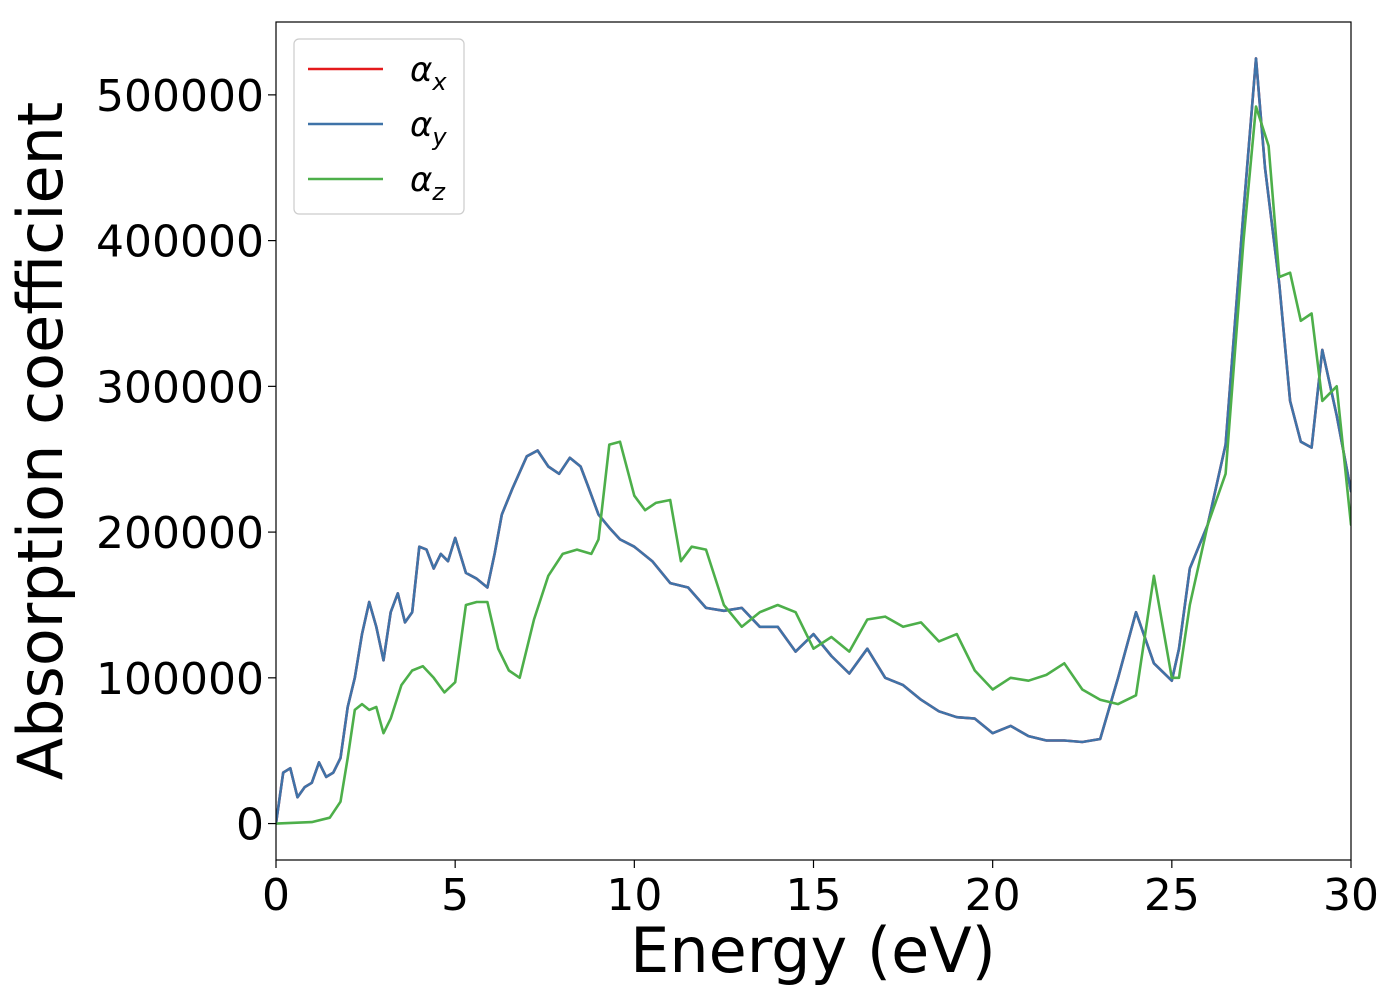 The height and width of the screenshot is (1004, 1400). I want to click on legend-subscript: y, so click(439, 137).